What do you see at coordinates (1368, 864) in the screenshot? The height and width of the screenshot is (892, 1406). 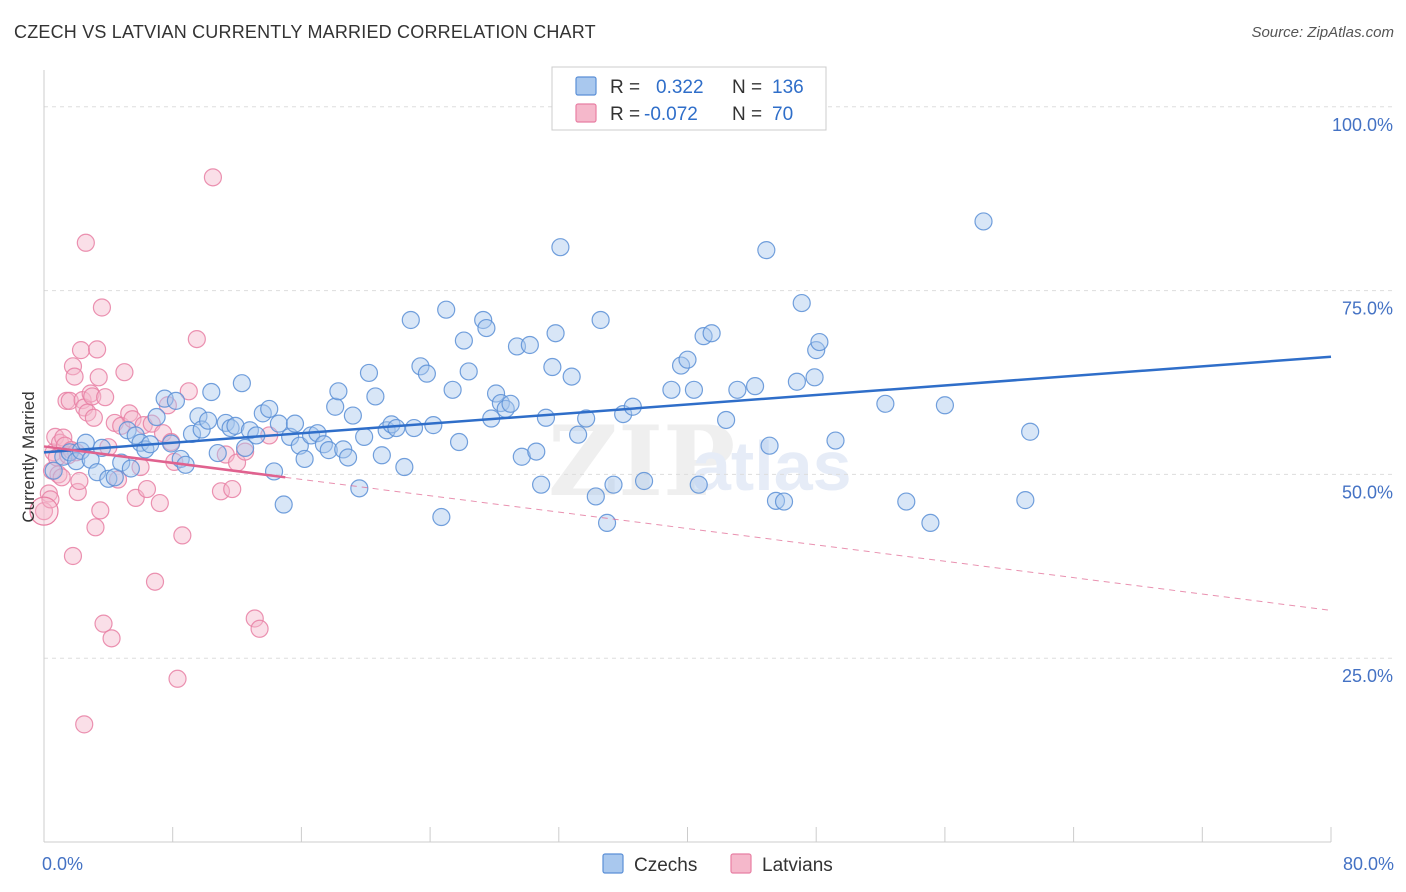 I see `x-tick-label-1: 80.0%` at bounding box center [1368, 864].